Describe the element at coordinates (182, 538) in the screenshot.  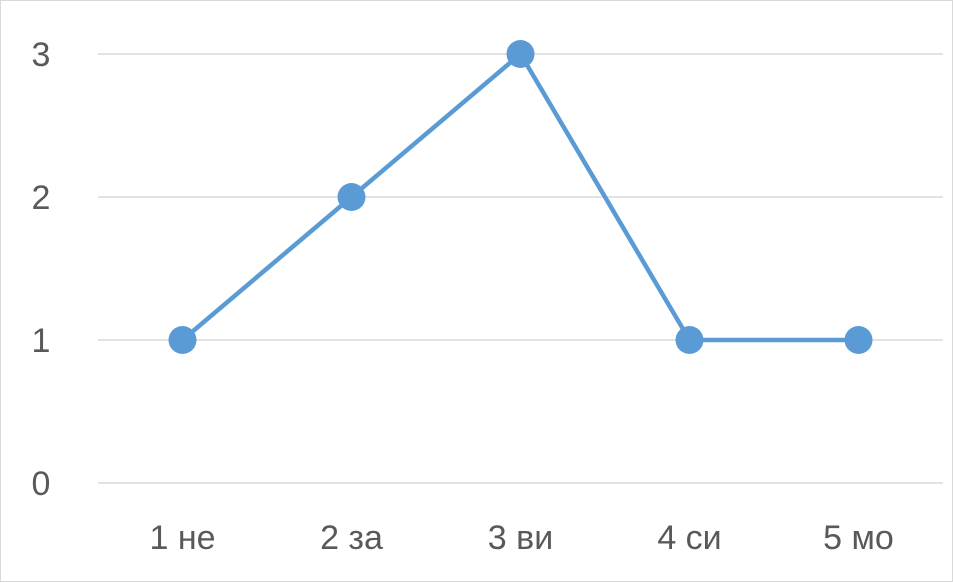
I see `x-tick-label: 1 не` at that location.